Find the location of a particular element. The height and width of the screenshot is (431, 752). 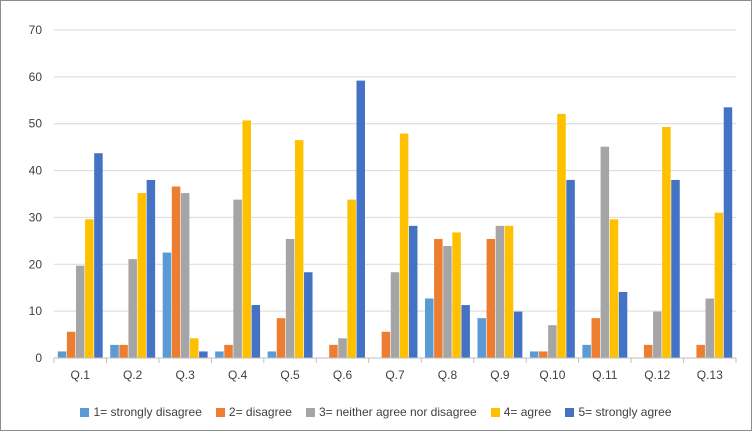

legend-item: 5= strongly agree is located at coordinates (618, 412).